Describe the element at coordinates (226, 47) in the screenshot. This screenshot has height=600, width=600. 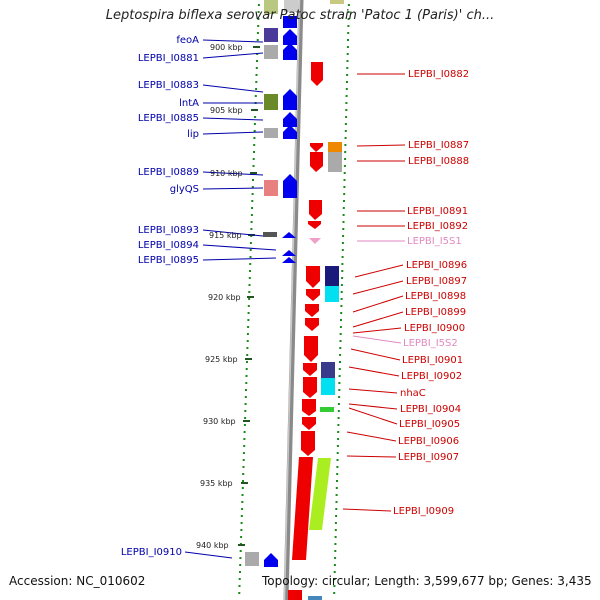
I see `scale-label: 900 kbp` at that location.